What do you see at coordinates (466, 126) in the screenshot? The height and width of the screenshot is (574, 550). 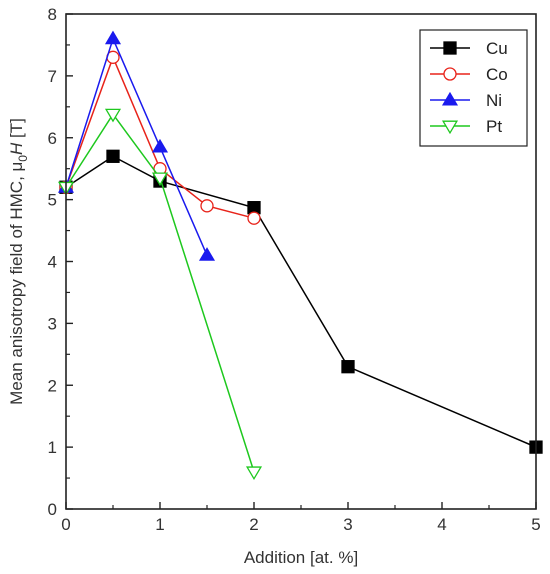 I see `legend-item-pt: Pt` at bounding box center [466, 126].